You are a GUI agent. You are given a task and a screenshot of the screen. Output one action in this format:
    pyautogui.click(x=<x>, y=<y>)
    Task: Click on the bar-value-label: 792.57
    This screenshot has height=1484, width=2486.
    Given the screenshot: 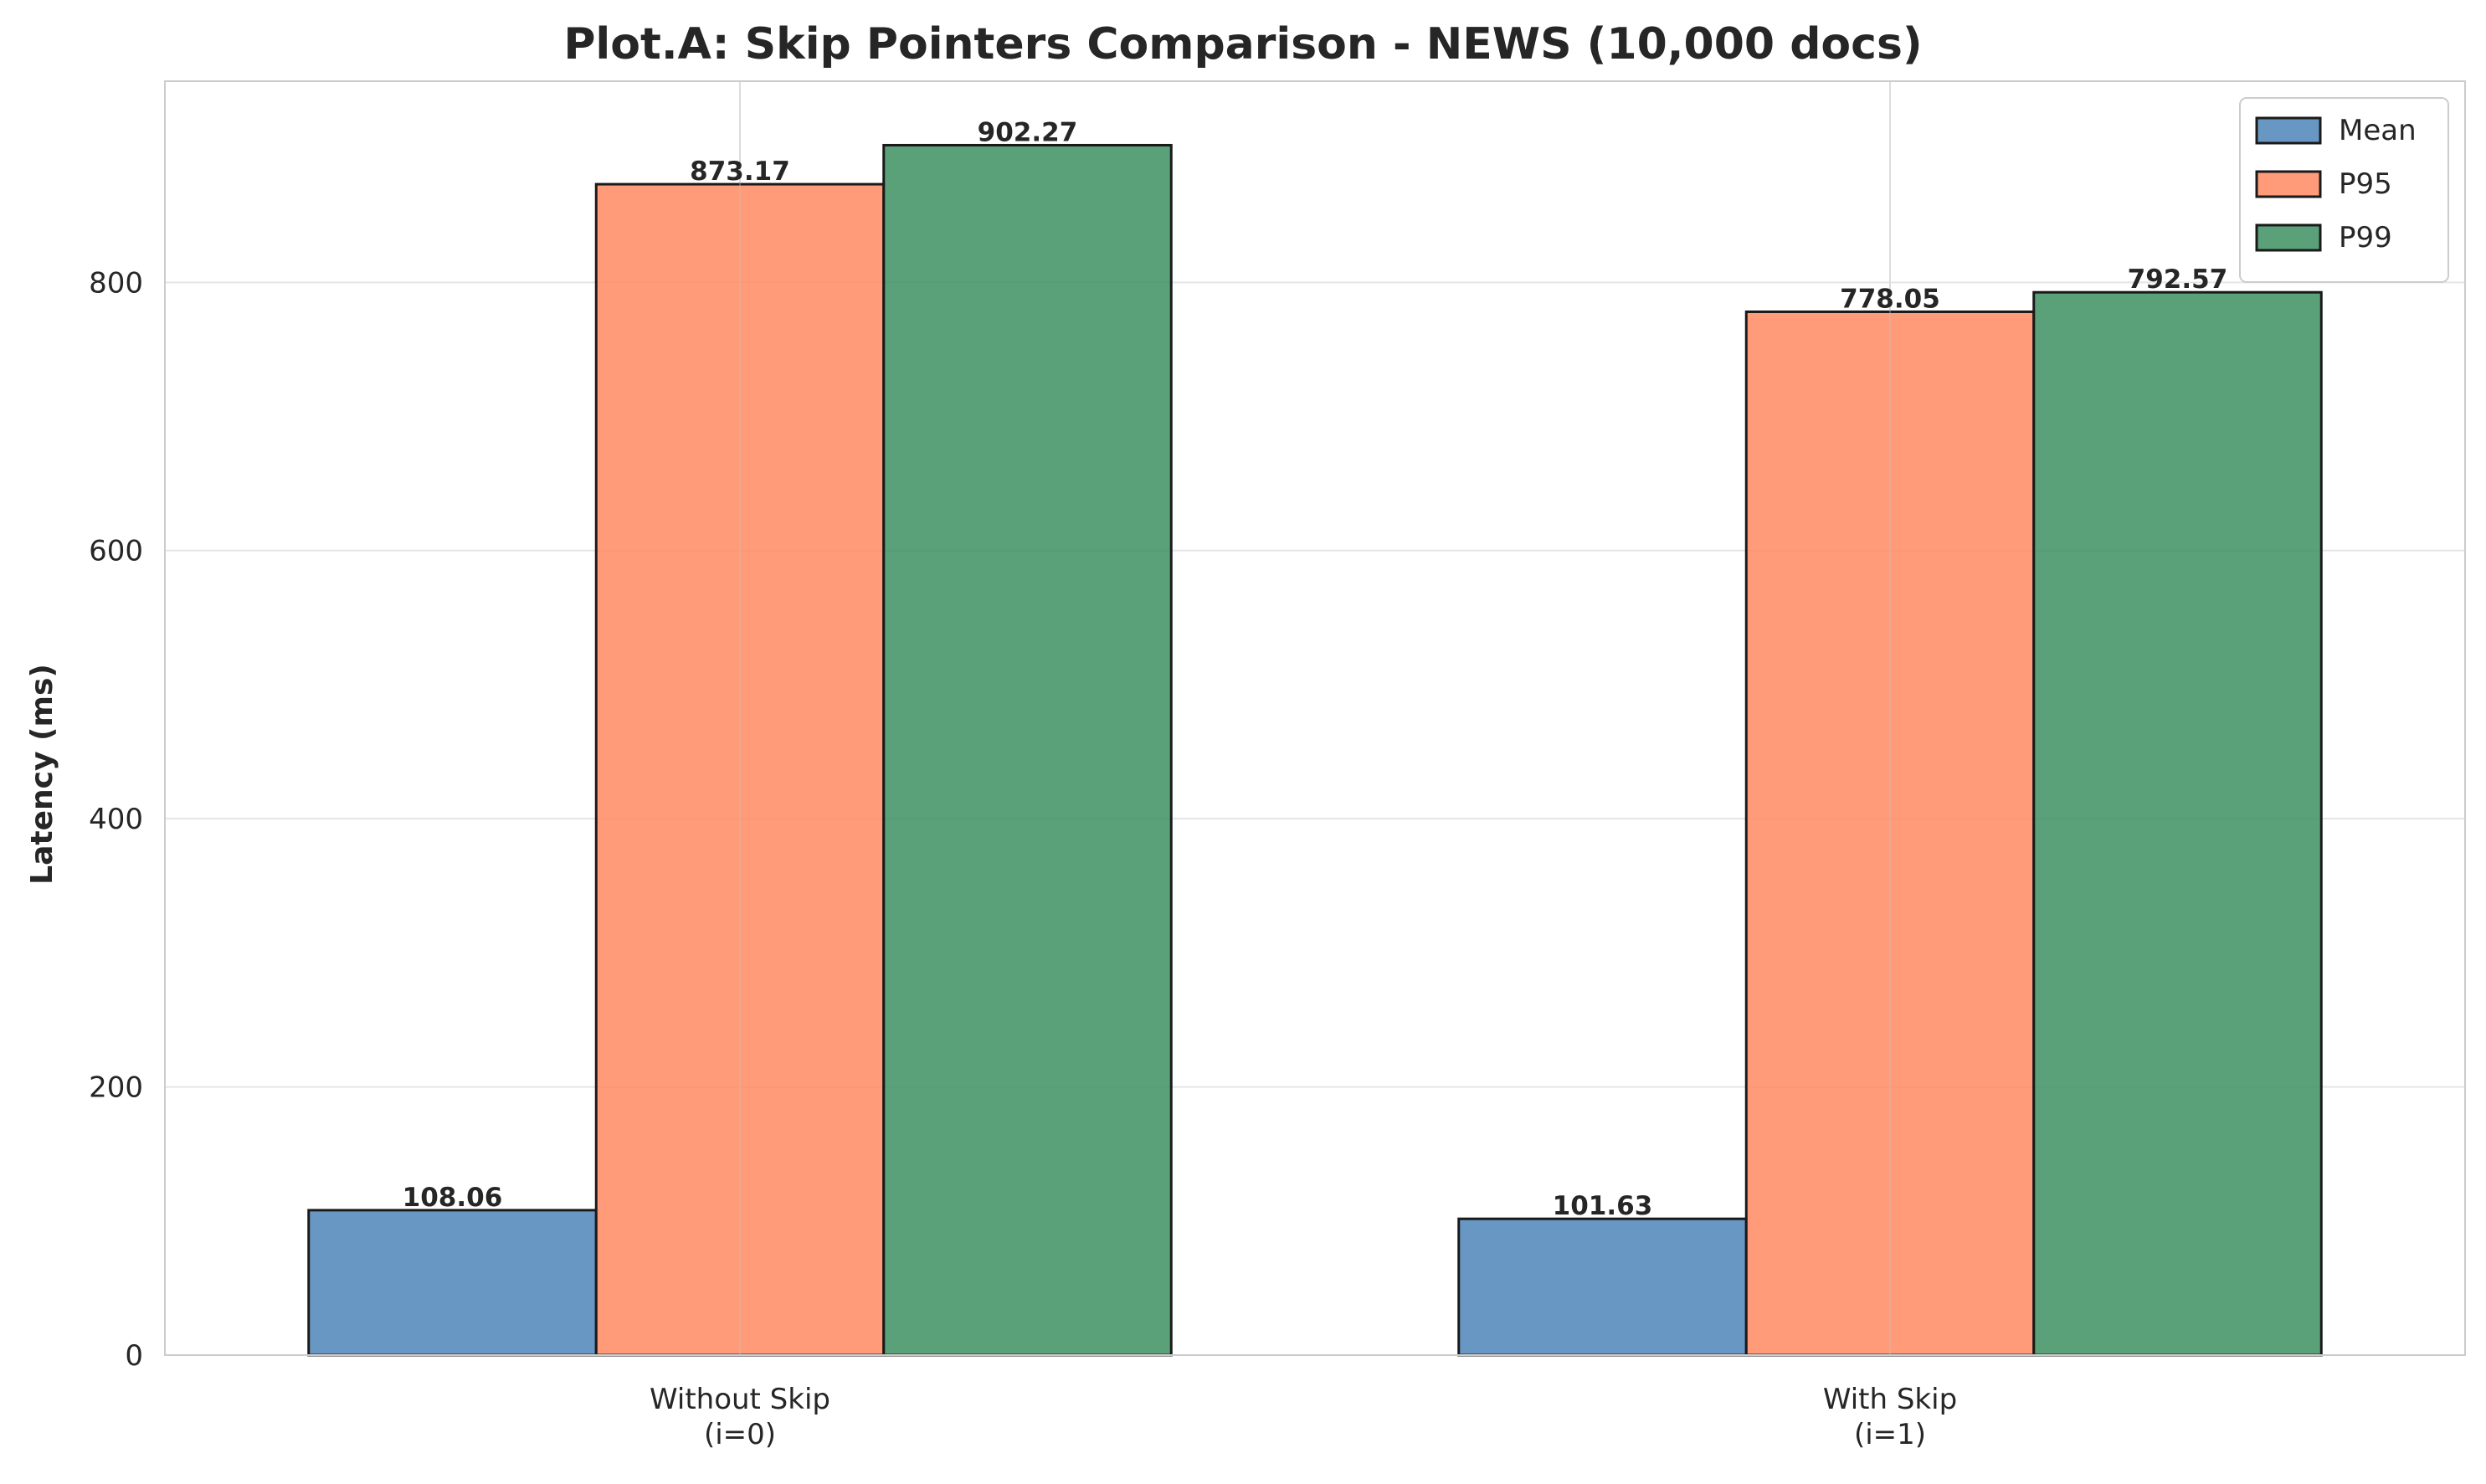 What is the action you would take?
    pyautogui.click(x=2178, y=279)
    